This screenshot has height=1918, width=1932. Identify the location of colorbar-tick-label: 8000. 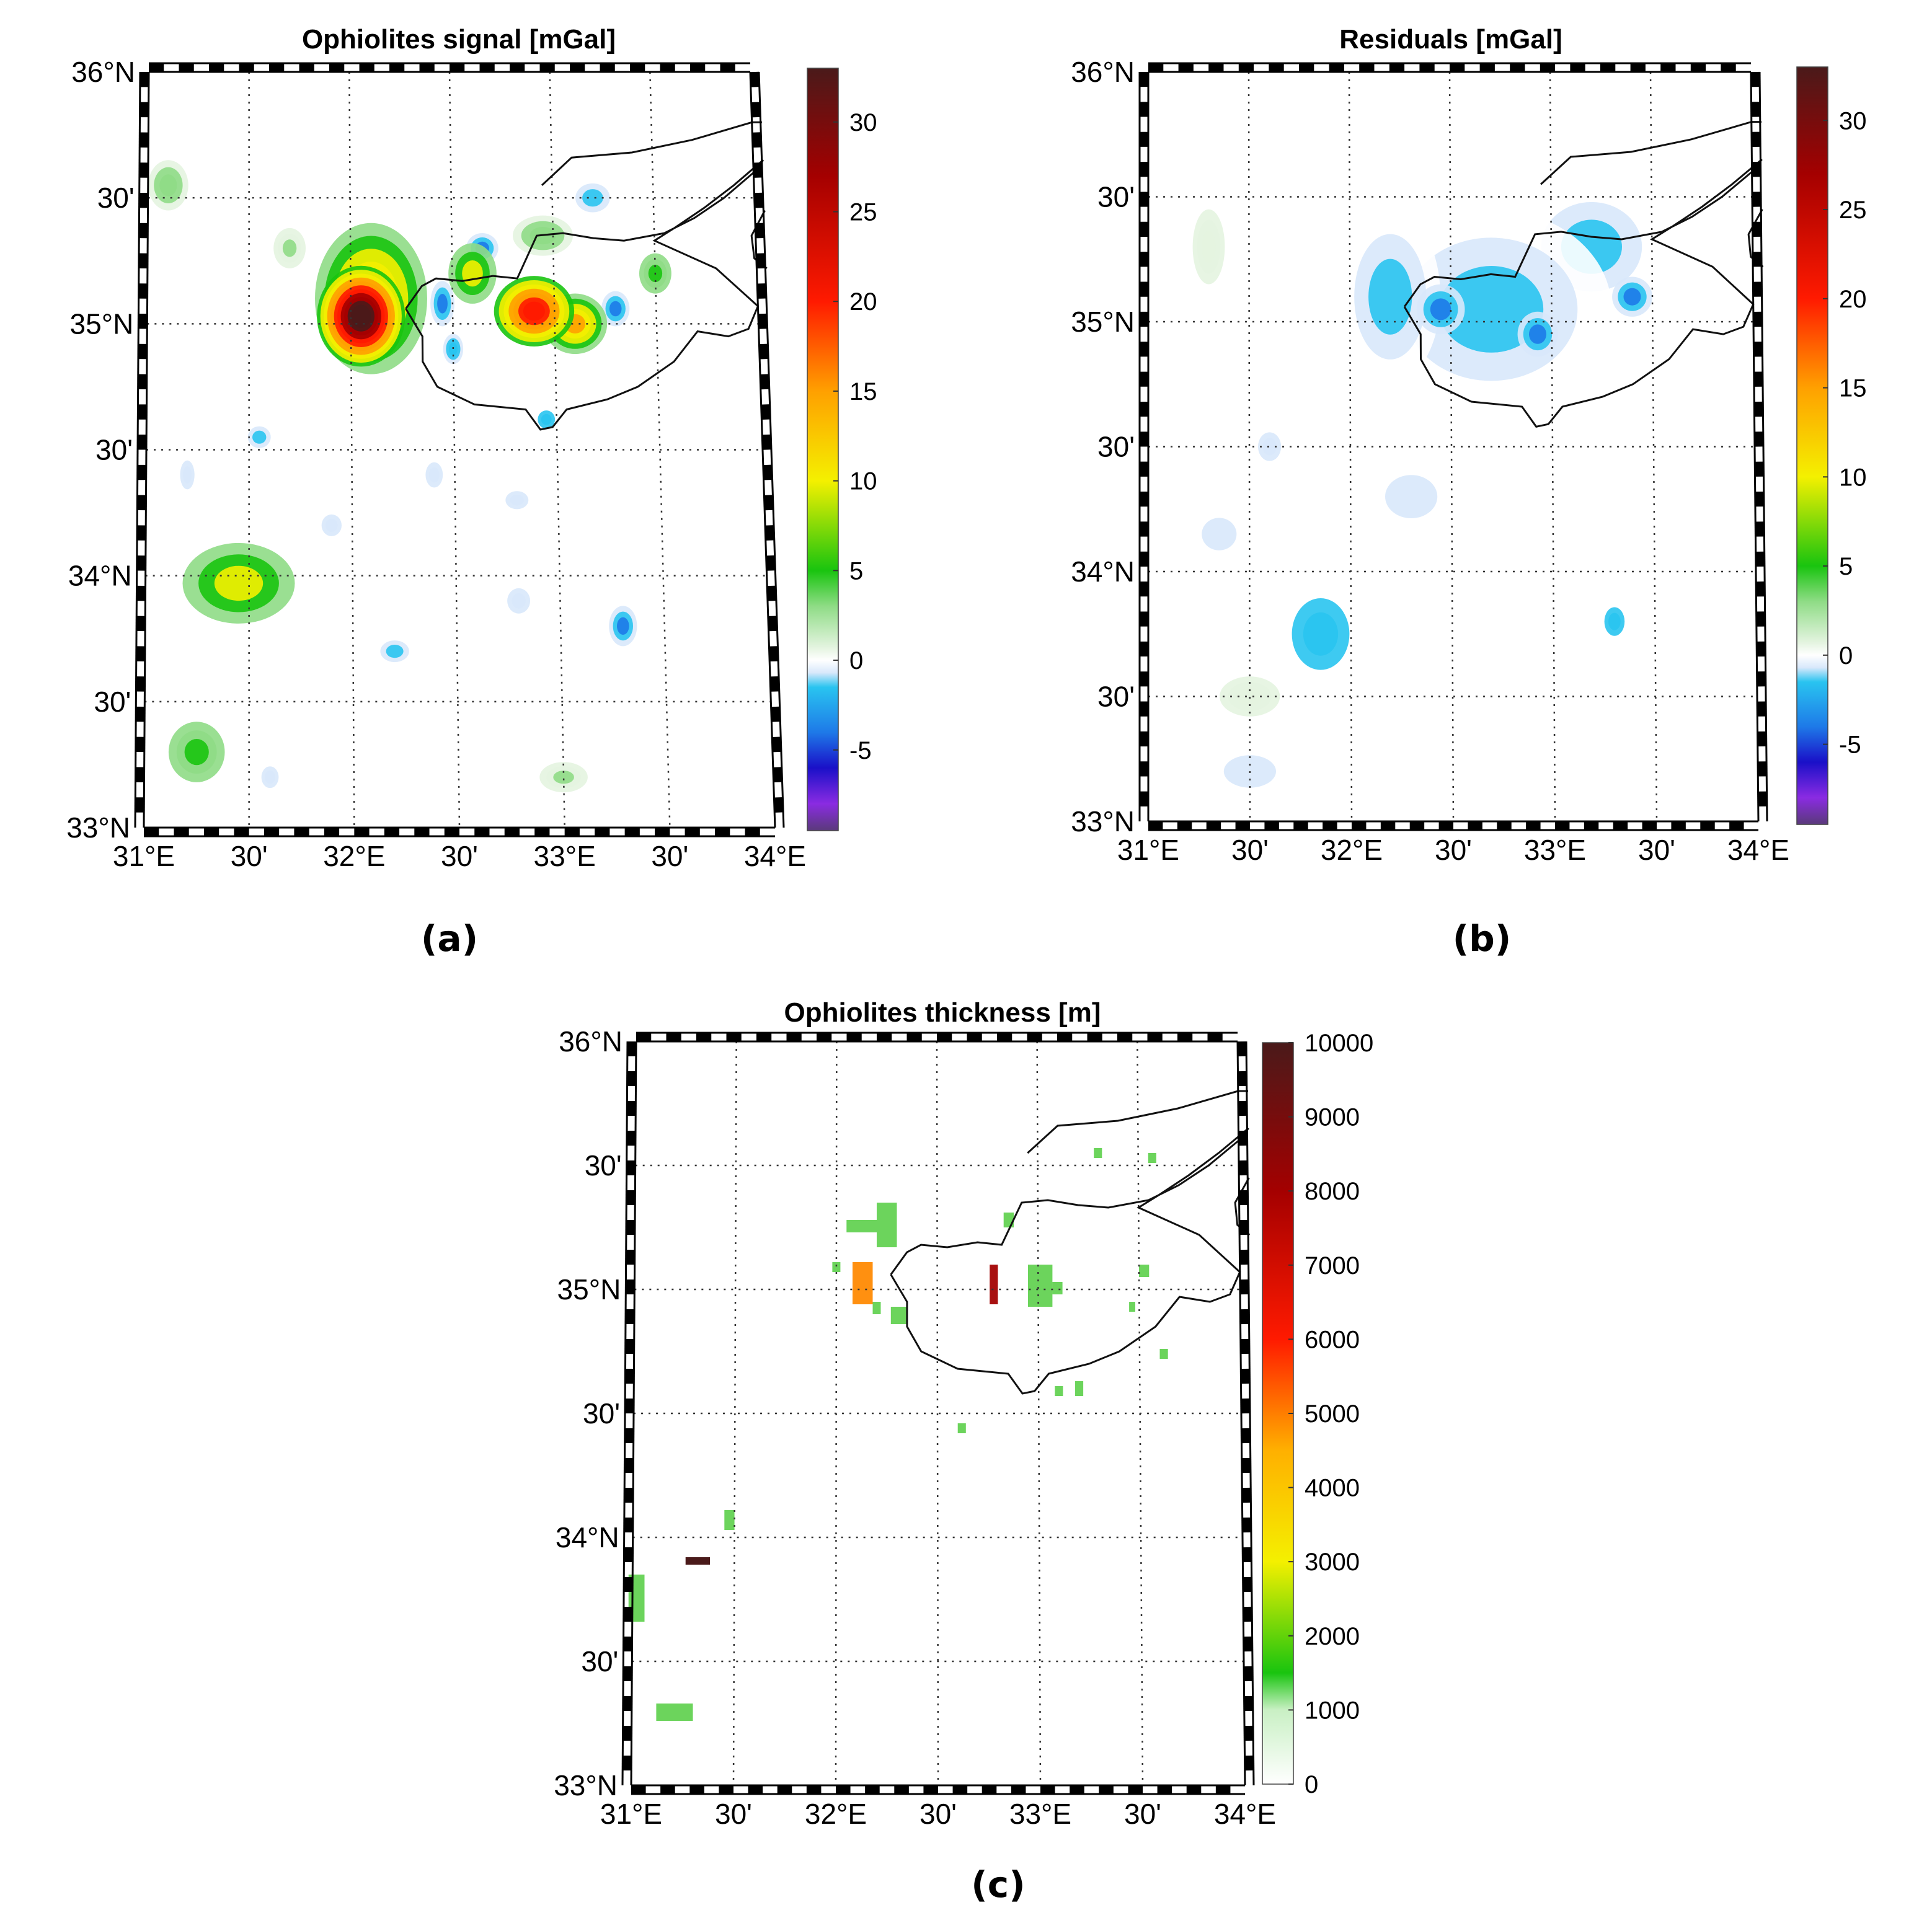
(1332, 1191).